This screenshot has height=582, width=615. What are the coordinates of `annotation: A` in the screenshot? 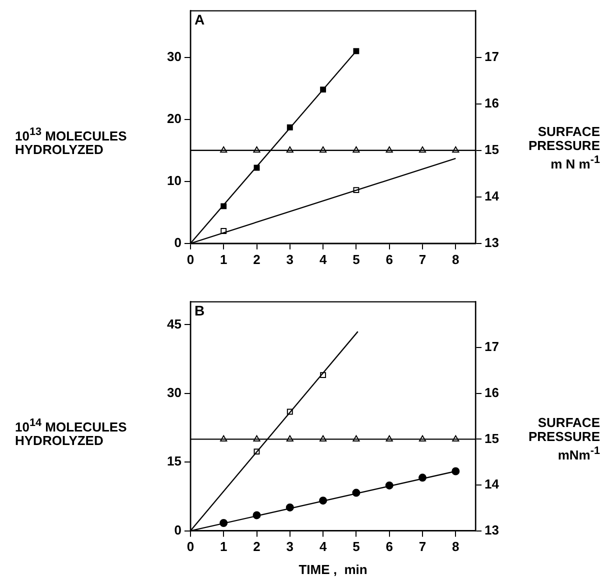 It's located at (199, 20).